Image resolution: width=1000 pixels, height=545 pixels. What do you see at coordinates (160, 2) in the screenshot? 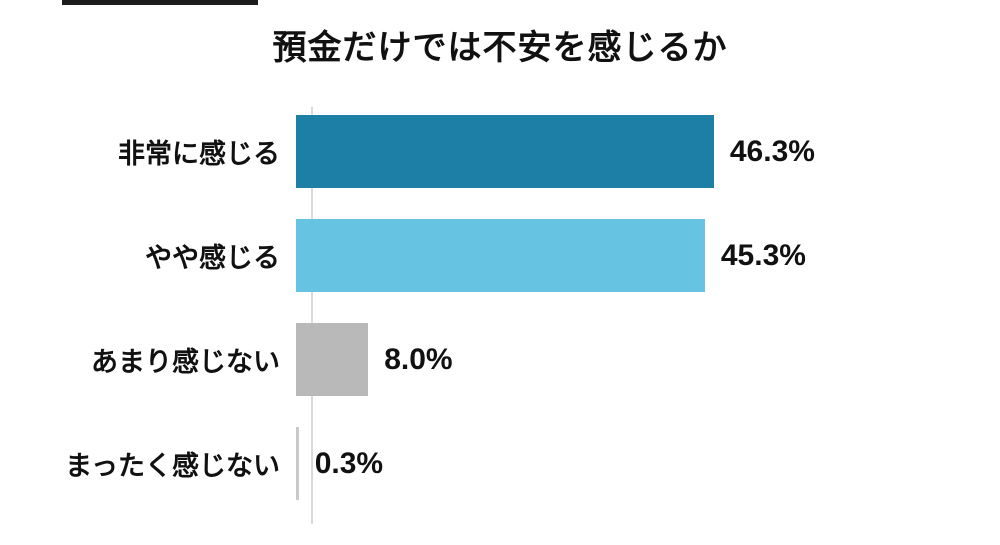
I see `cropped-text-fragment` at bounding box center [160, 2].